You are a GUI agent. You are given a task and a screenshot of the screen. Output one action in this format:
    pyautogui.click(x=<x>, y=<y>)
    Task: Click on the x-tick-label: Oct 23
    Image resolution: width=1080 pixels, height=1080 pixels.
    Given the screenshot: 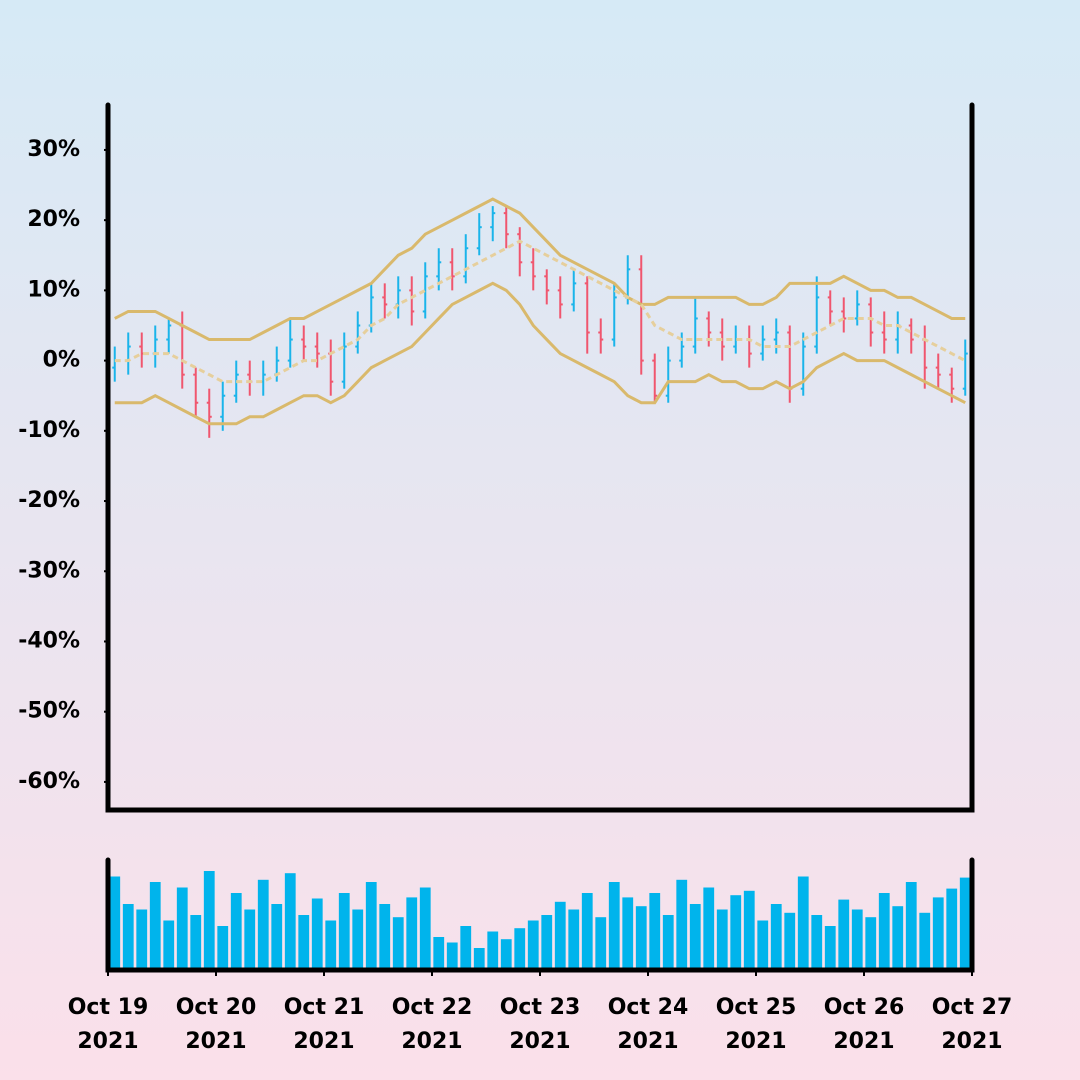 What is the action you would take?
    pyautogui.click(x=540, y=1007)
    